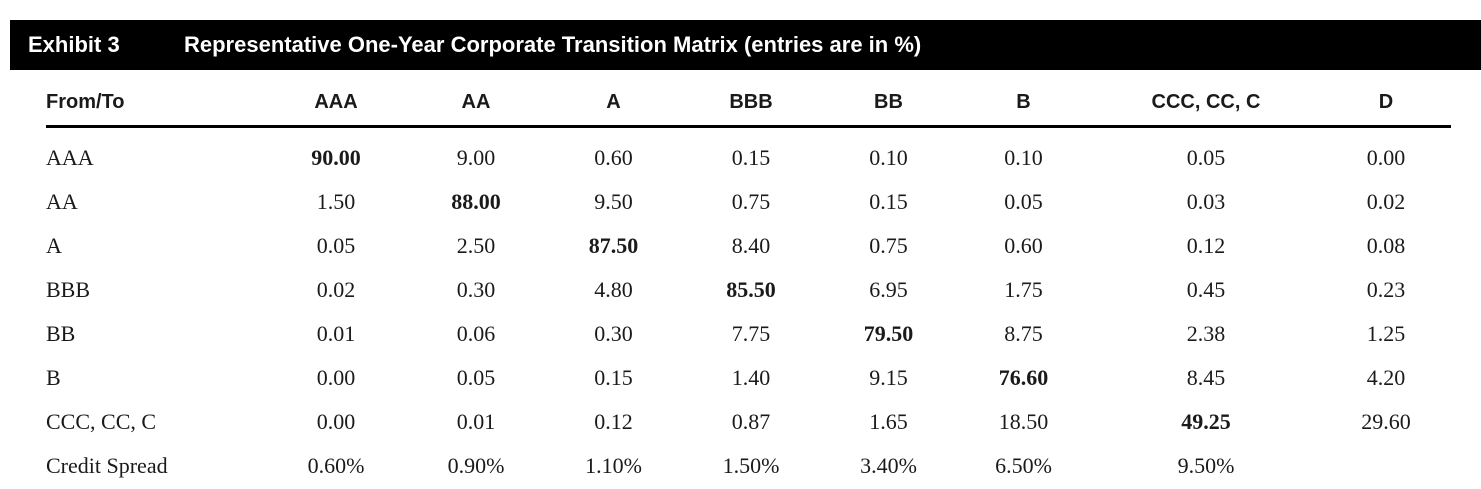 The height and width of the screenshot is (489, 1481). I want to click on table-cell: 2.50, so click(476, 245).